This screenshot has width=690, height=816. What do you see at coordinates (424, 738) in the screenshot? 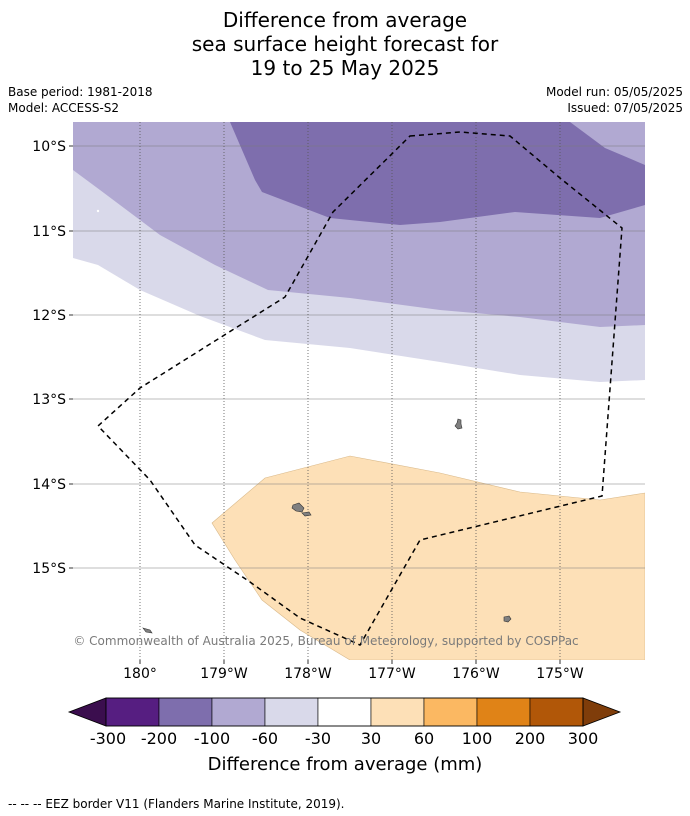
I see `colorbar-tick-label: 60` at bounding box center [424, 738].